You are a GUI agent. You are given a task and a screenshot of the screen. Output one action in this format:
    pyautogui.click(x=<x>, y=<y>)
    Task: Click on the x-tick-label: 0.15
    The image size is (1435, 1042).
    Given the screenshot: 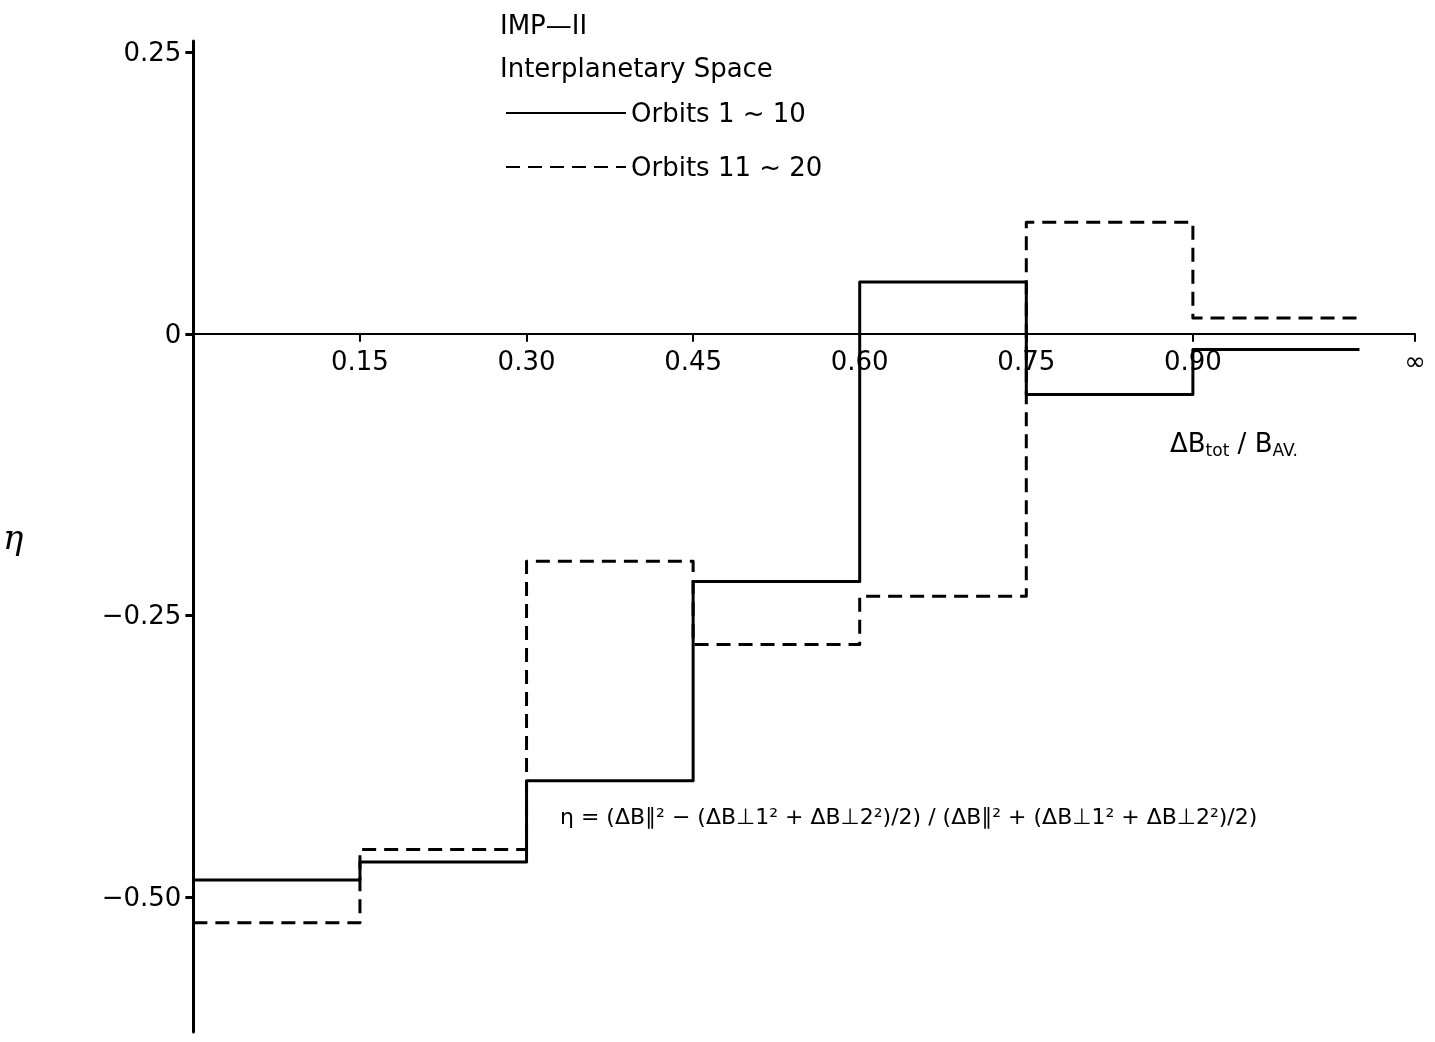 What is the action you would take?
    pyautogui.click(x=360, y=360)
    